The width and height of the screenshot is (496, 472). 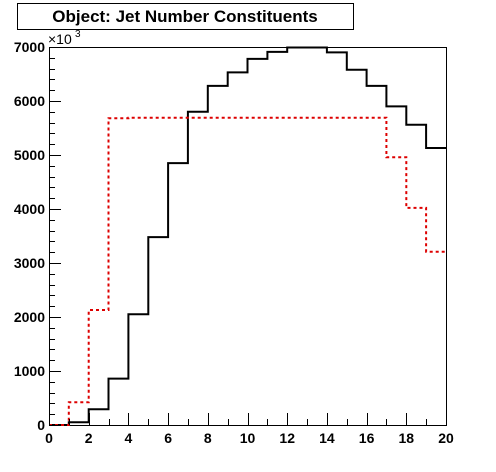 I want to click on x-tick-label: 0, so click(x=49, y=438).